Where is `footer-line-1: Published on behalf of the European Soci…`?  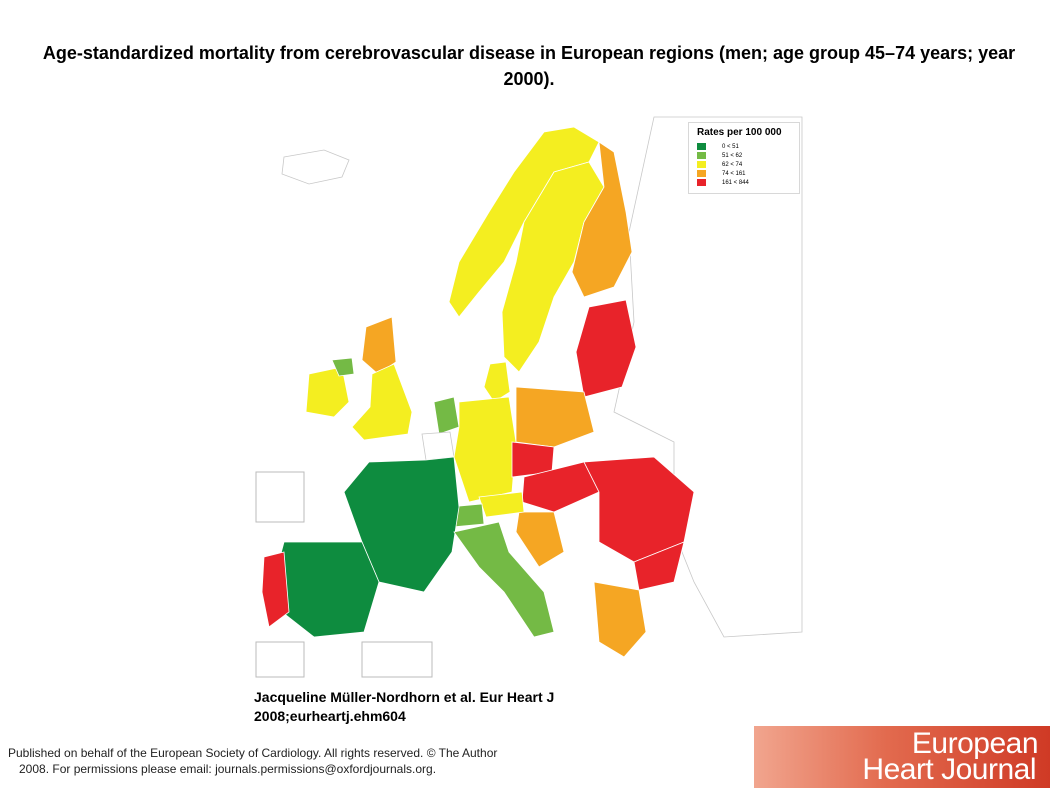 footer-line-1: Published on behalf of the European Soci… is located at coordinates (253, 753).